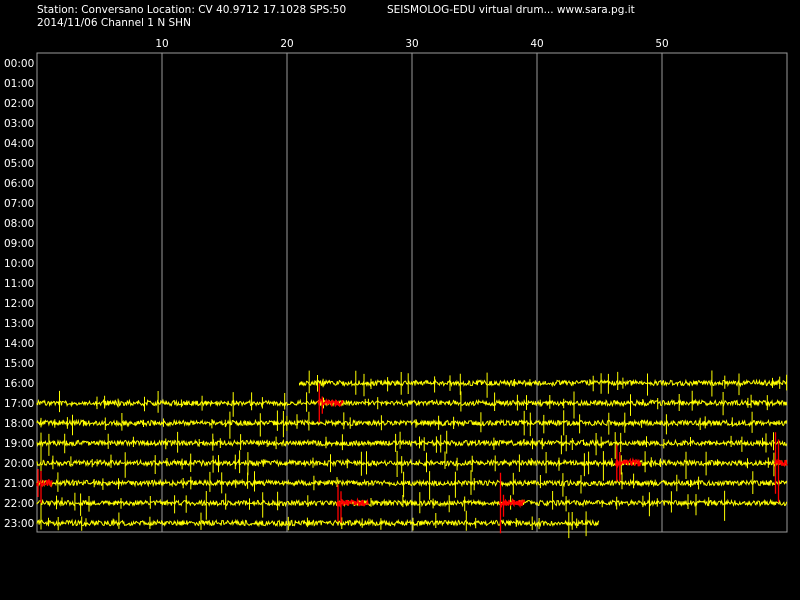  Describe the element at coordinates (19, 144) in the screenshot. I see `y-tick-label-4: 04:00` at that location.